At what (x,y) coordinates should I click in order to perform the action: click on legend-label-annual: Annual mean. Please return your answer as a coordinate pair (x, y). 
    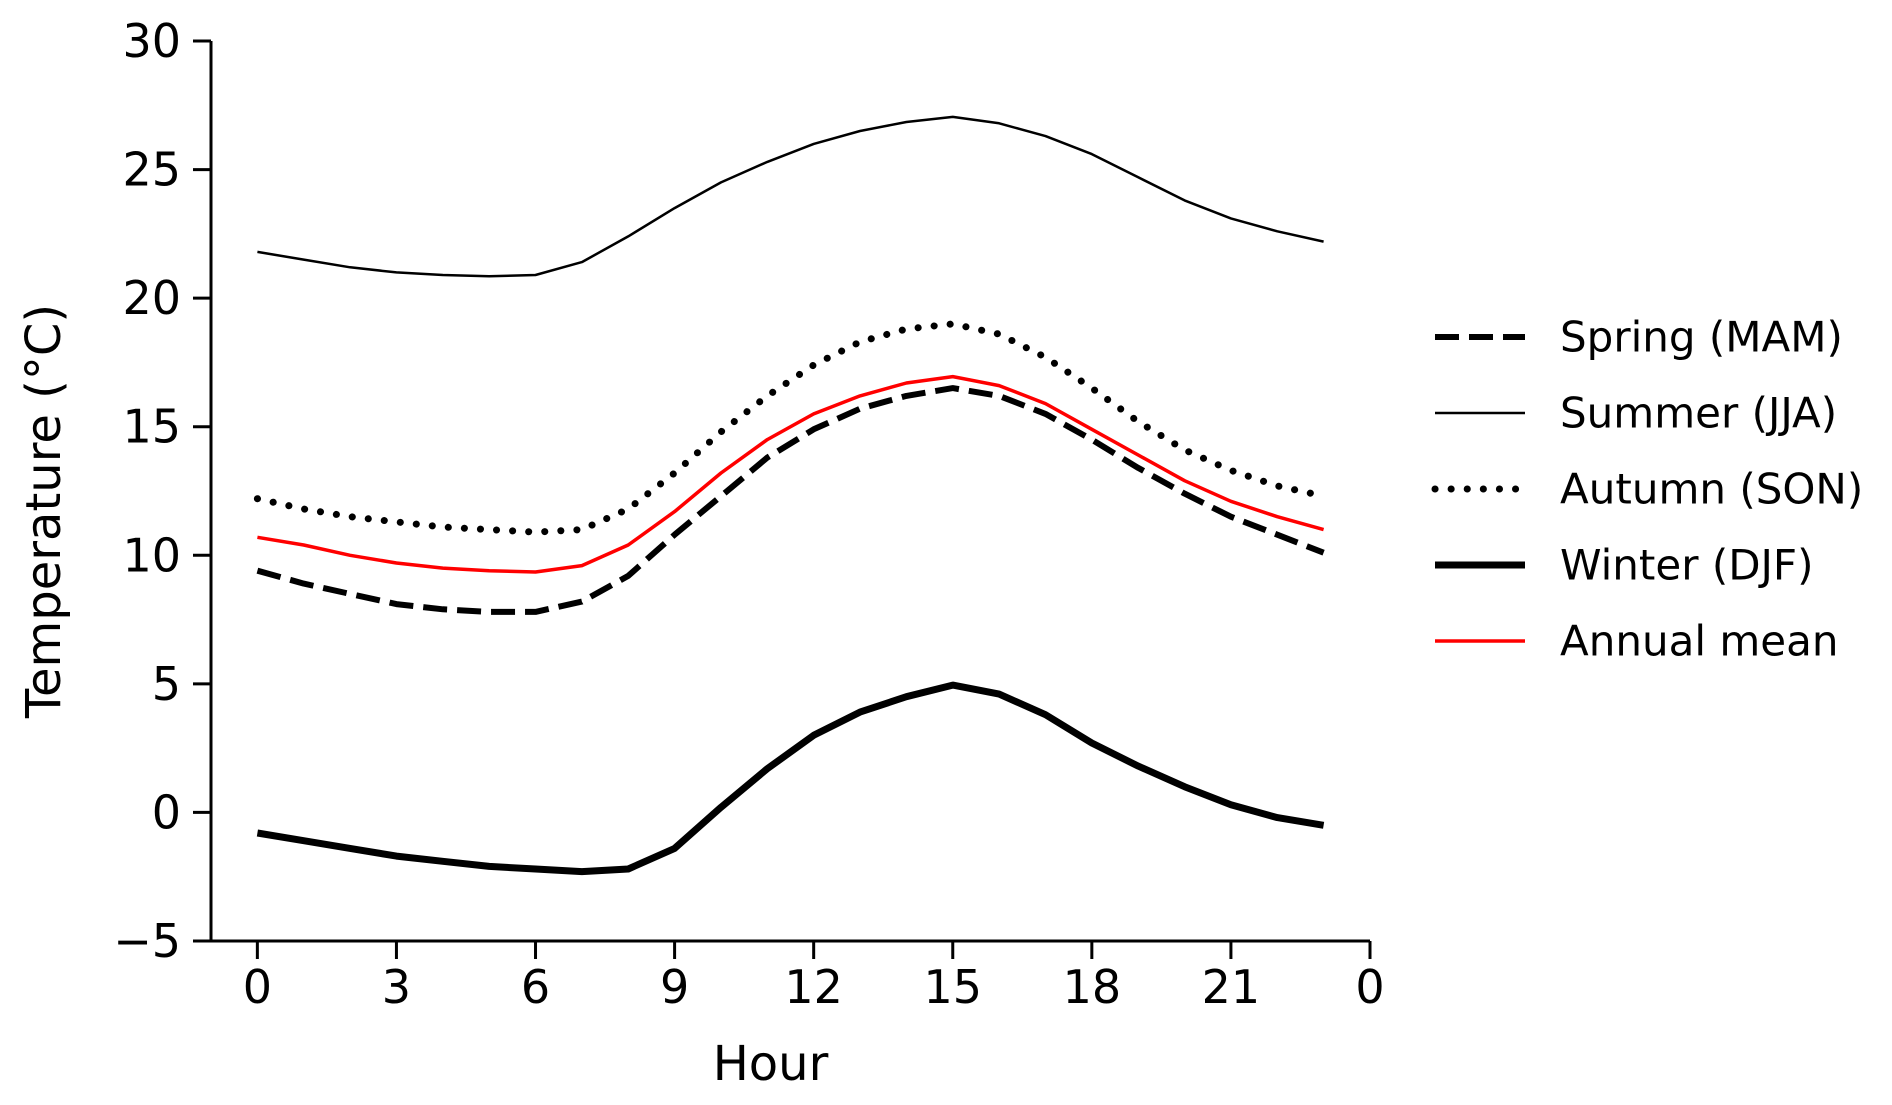
    Looking at the image, I should click on (1699, 641).